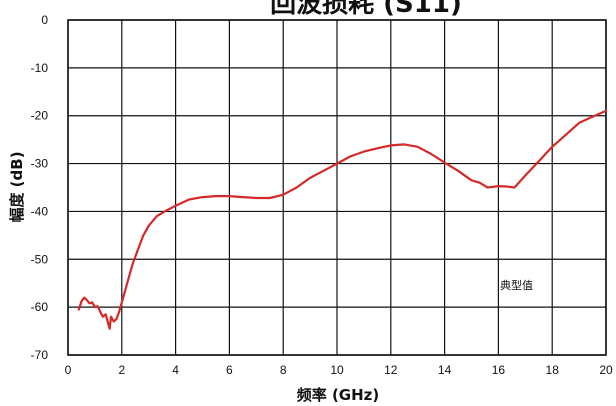 Image resolution: width=616 pixels, height=406 pixels. Describe the element at coordinates (553, 370) in the screenshot. I see `x-tick-label: 18` at that location.